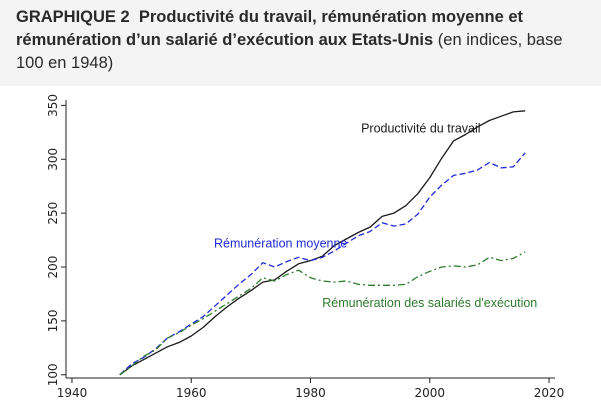 The image size is (601, 416). I want to click on x-tick-label: 1960, so click(191, 393).